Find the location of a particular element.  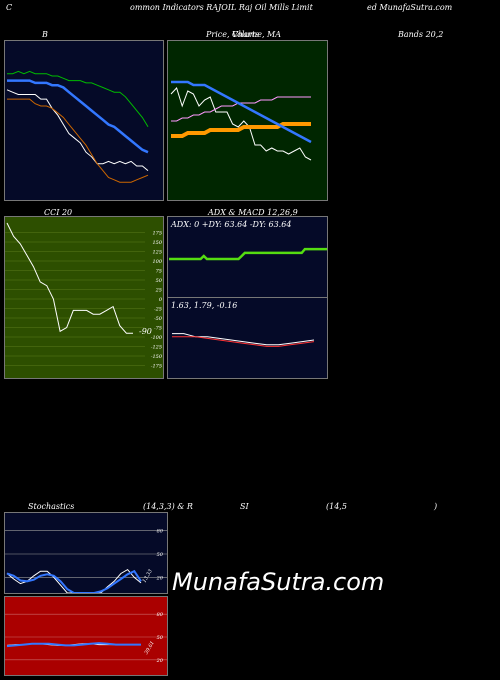

watermark: MunafaSutra.com is located at coordinates (278, 582).